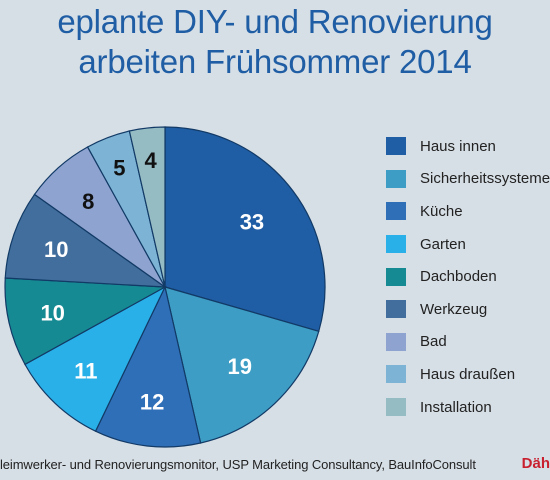 The image size is (550, 480). Describe the element at coordinates (468, 211) in the screenshot. I see `legend-item: Küche` at that location.